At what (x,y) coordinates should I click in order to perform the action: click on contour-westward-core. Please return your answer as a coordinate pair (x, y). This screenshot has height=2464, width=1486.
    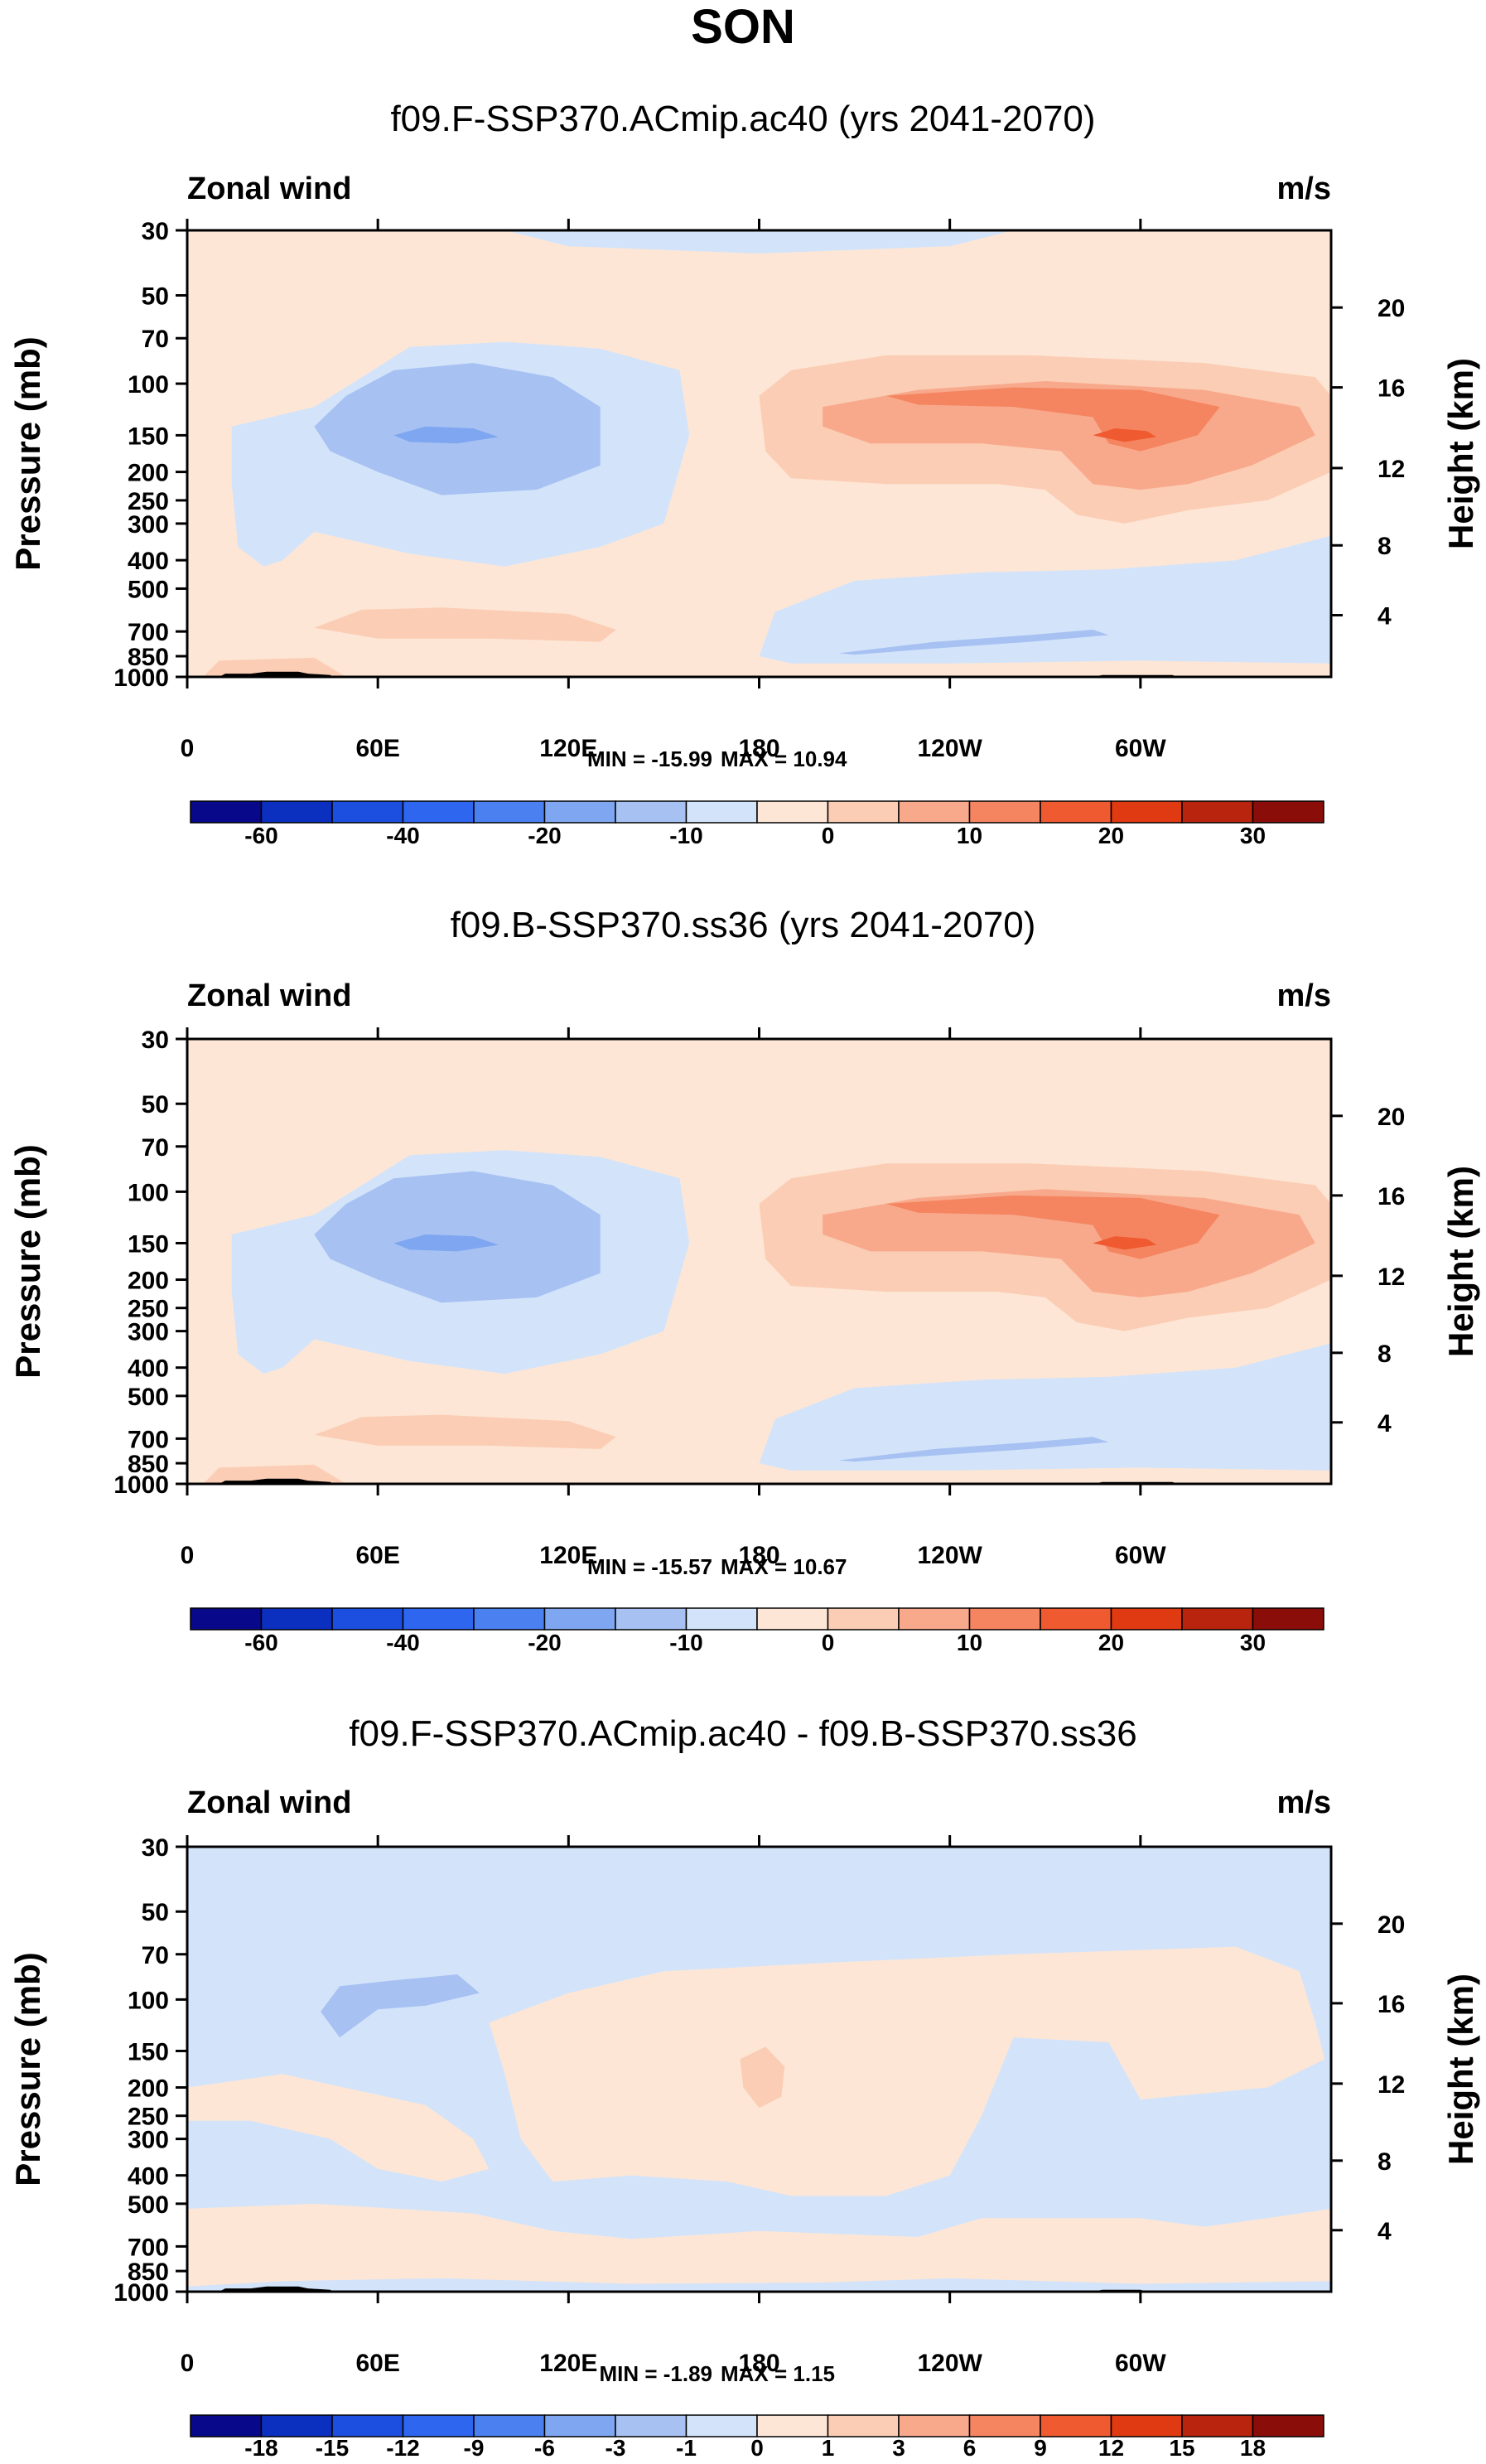
    Looking at the image, I should click on (446, 435).